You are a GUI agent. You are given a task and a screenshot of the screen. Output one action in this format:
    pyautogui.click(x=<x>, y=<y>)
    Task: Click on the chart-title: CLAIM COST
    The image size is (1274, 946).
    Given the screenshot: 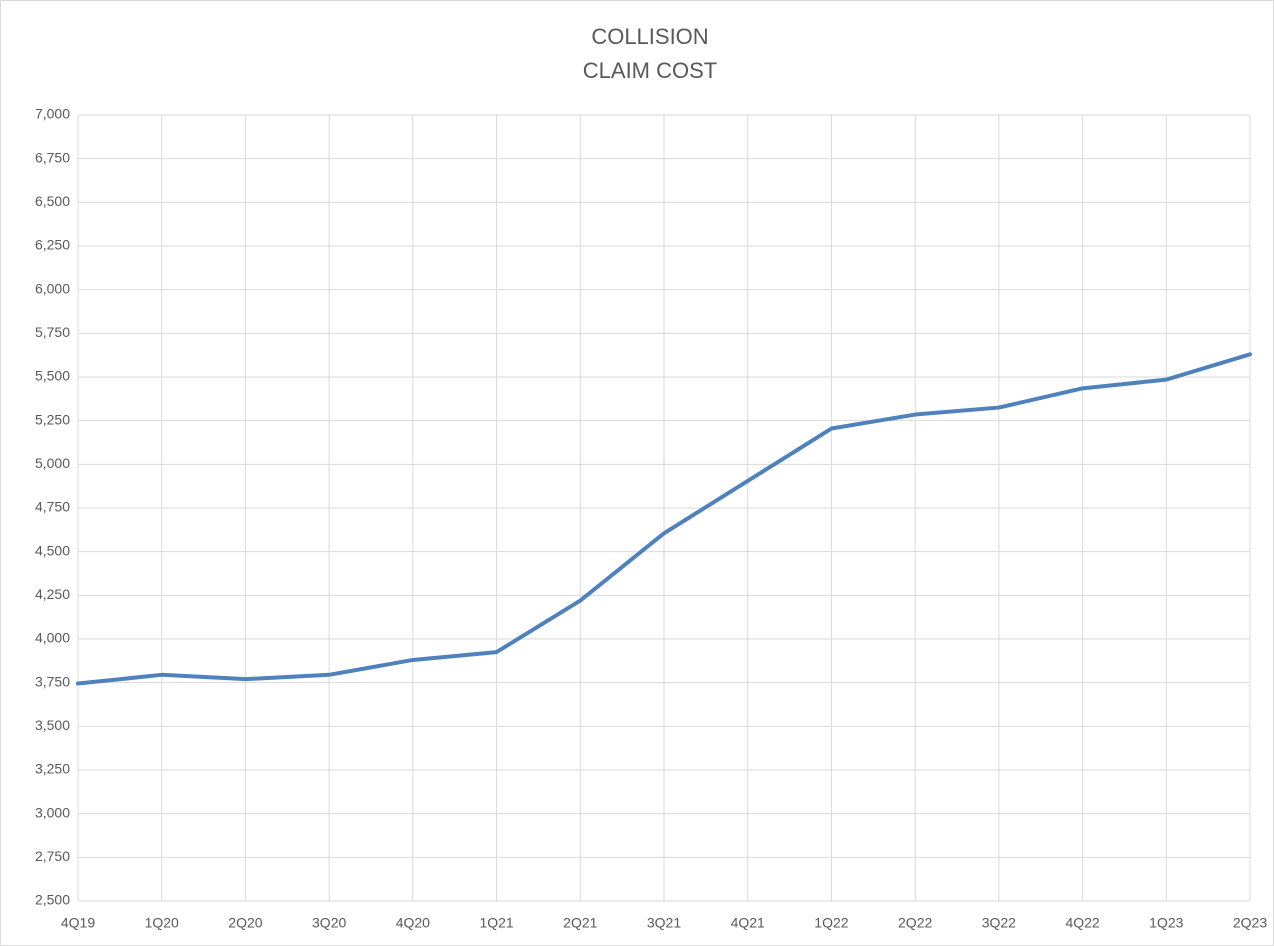 What is the action you would take?
    pyautogui.click(x=650, y=70)
    